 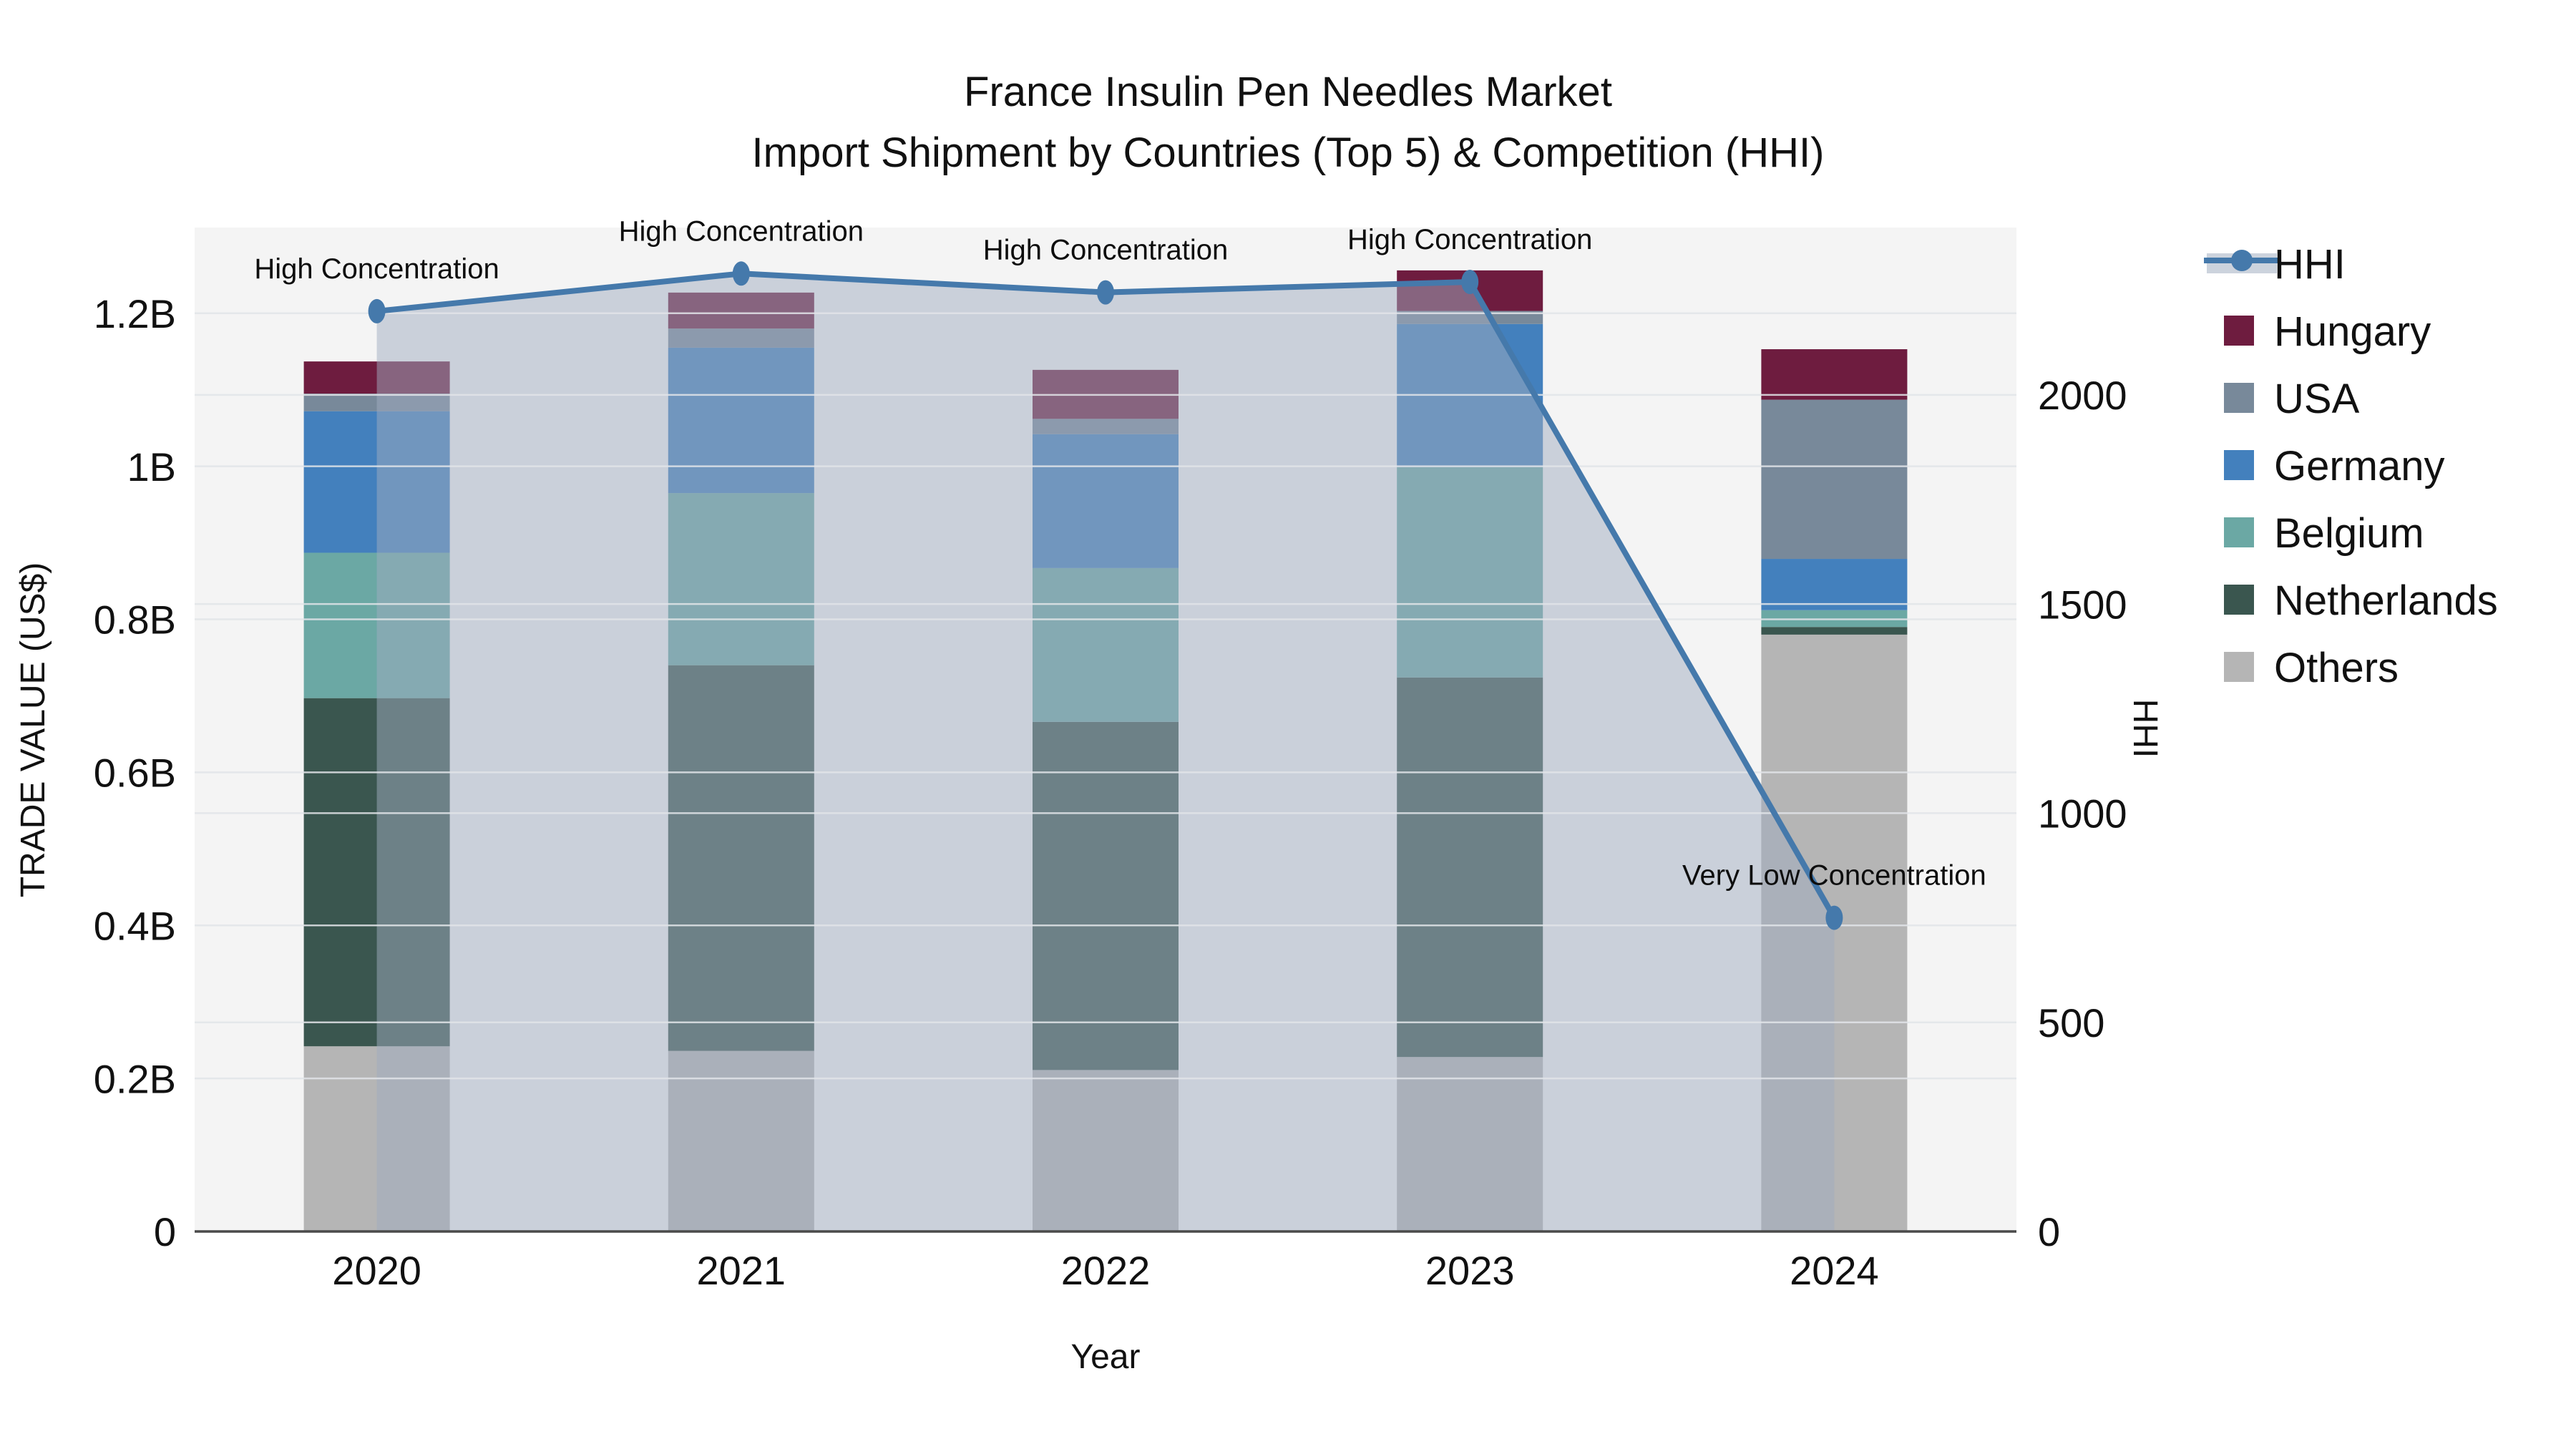 I want to click on legend-label-germany: Germany, so click(x=2359, y=466).